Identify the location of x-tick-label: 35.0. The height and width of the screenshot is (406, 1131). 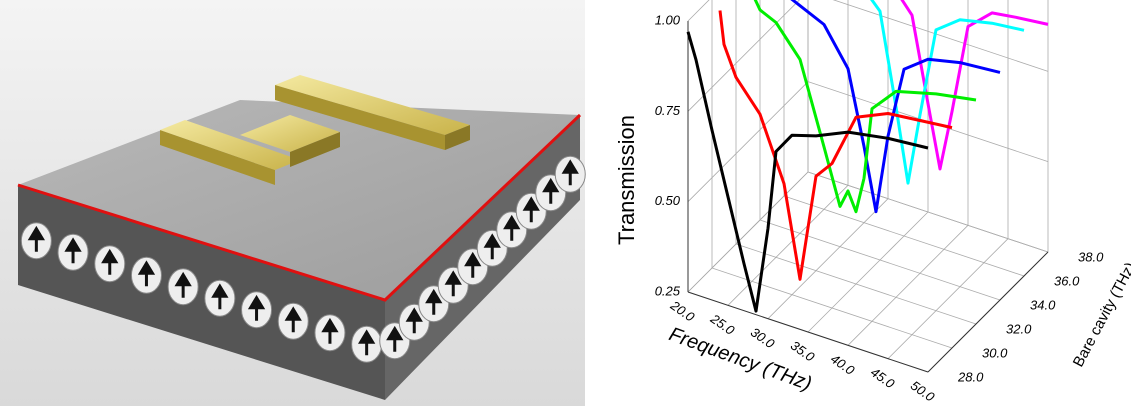
(803, 351).